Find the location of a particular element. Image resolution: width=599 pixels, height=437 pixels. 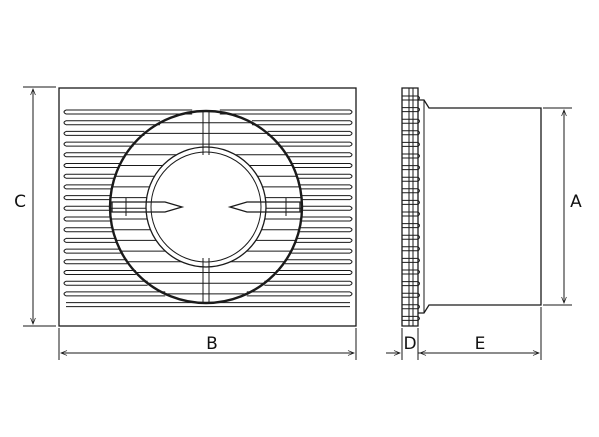

side-louver-slats is located at coordinates (411, 208).